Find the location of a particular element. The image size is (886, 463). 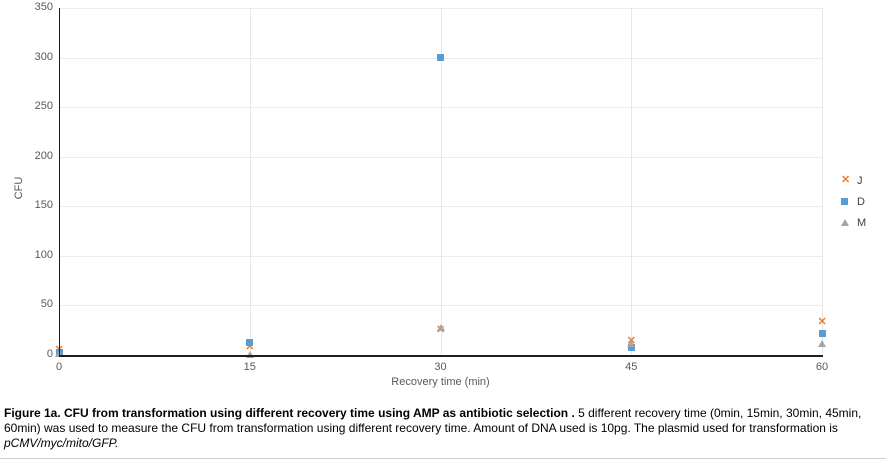

square-marker-glyph is located at coordinates (844, 201).